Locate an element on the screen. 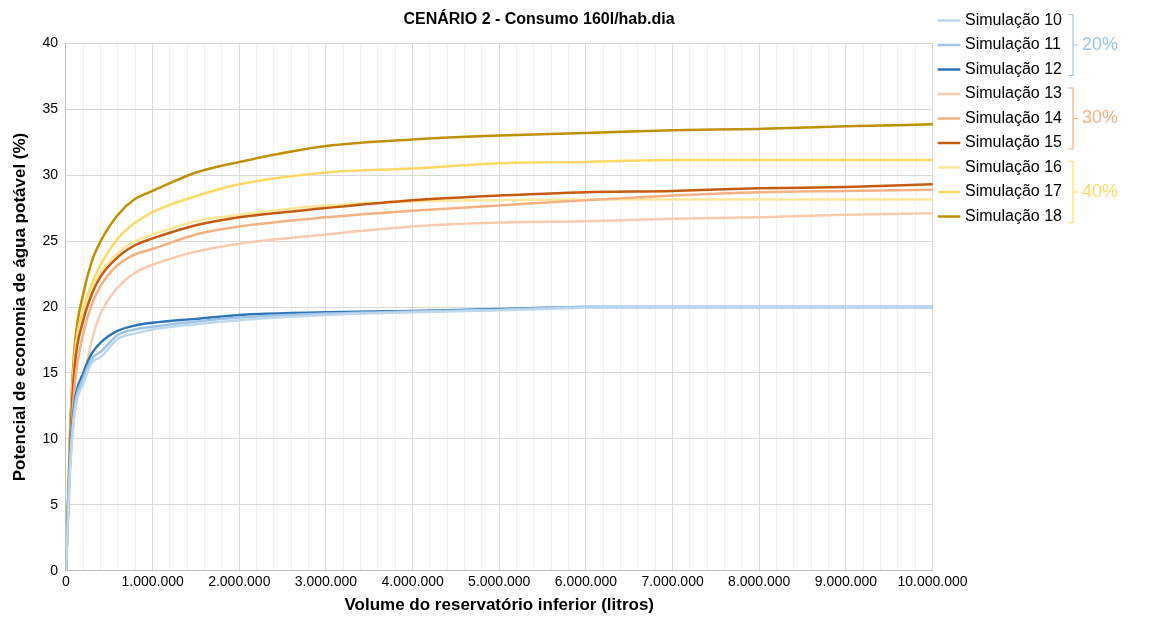  y-tick-label: 40 is located at coordinates (50, 42).